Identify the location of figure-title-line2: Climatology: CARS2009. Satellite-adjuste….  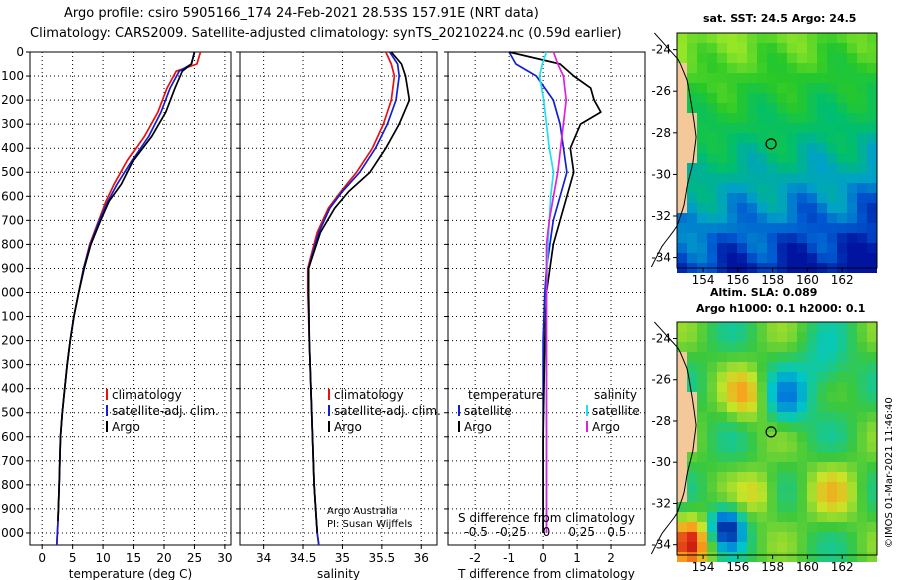
(326, 33).